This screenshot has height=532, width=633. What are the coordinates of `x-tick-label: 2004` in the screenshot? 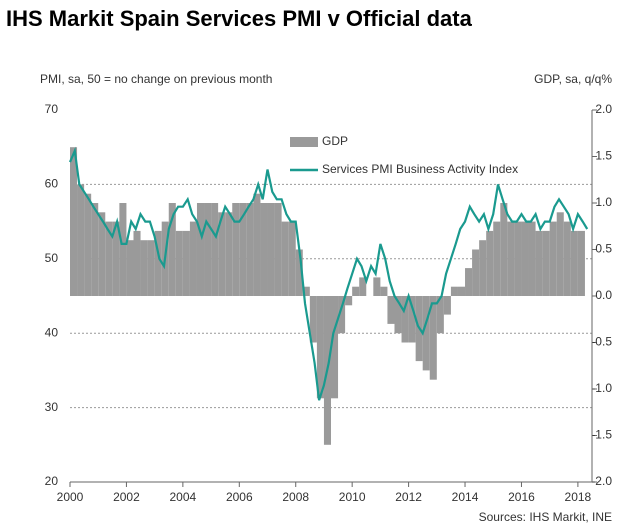 It's located at (183, 497).